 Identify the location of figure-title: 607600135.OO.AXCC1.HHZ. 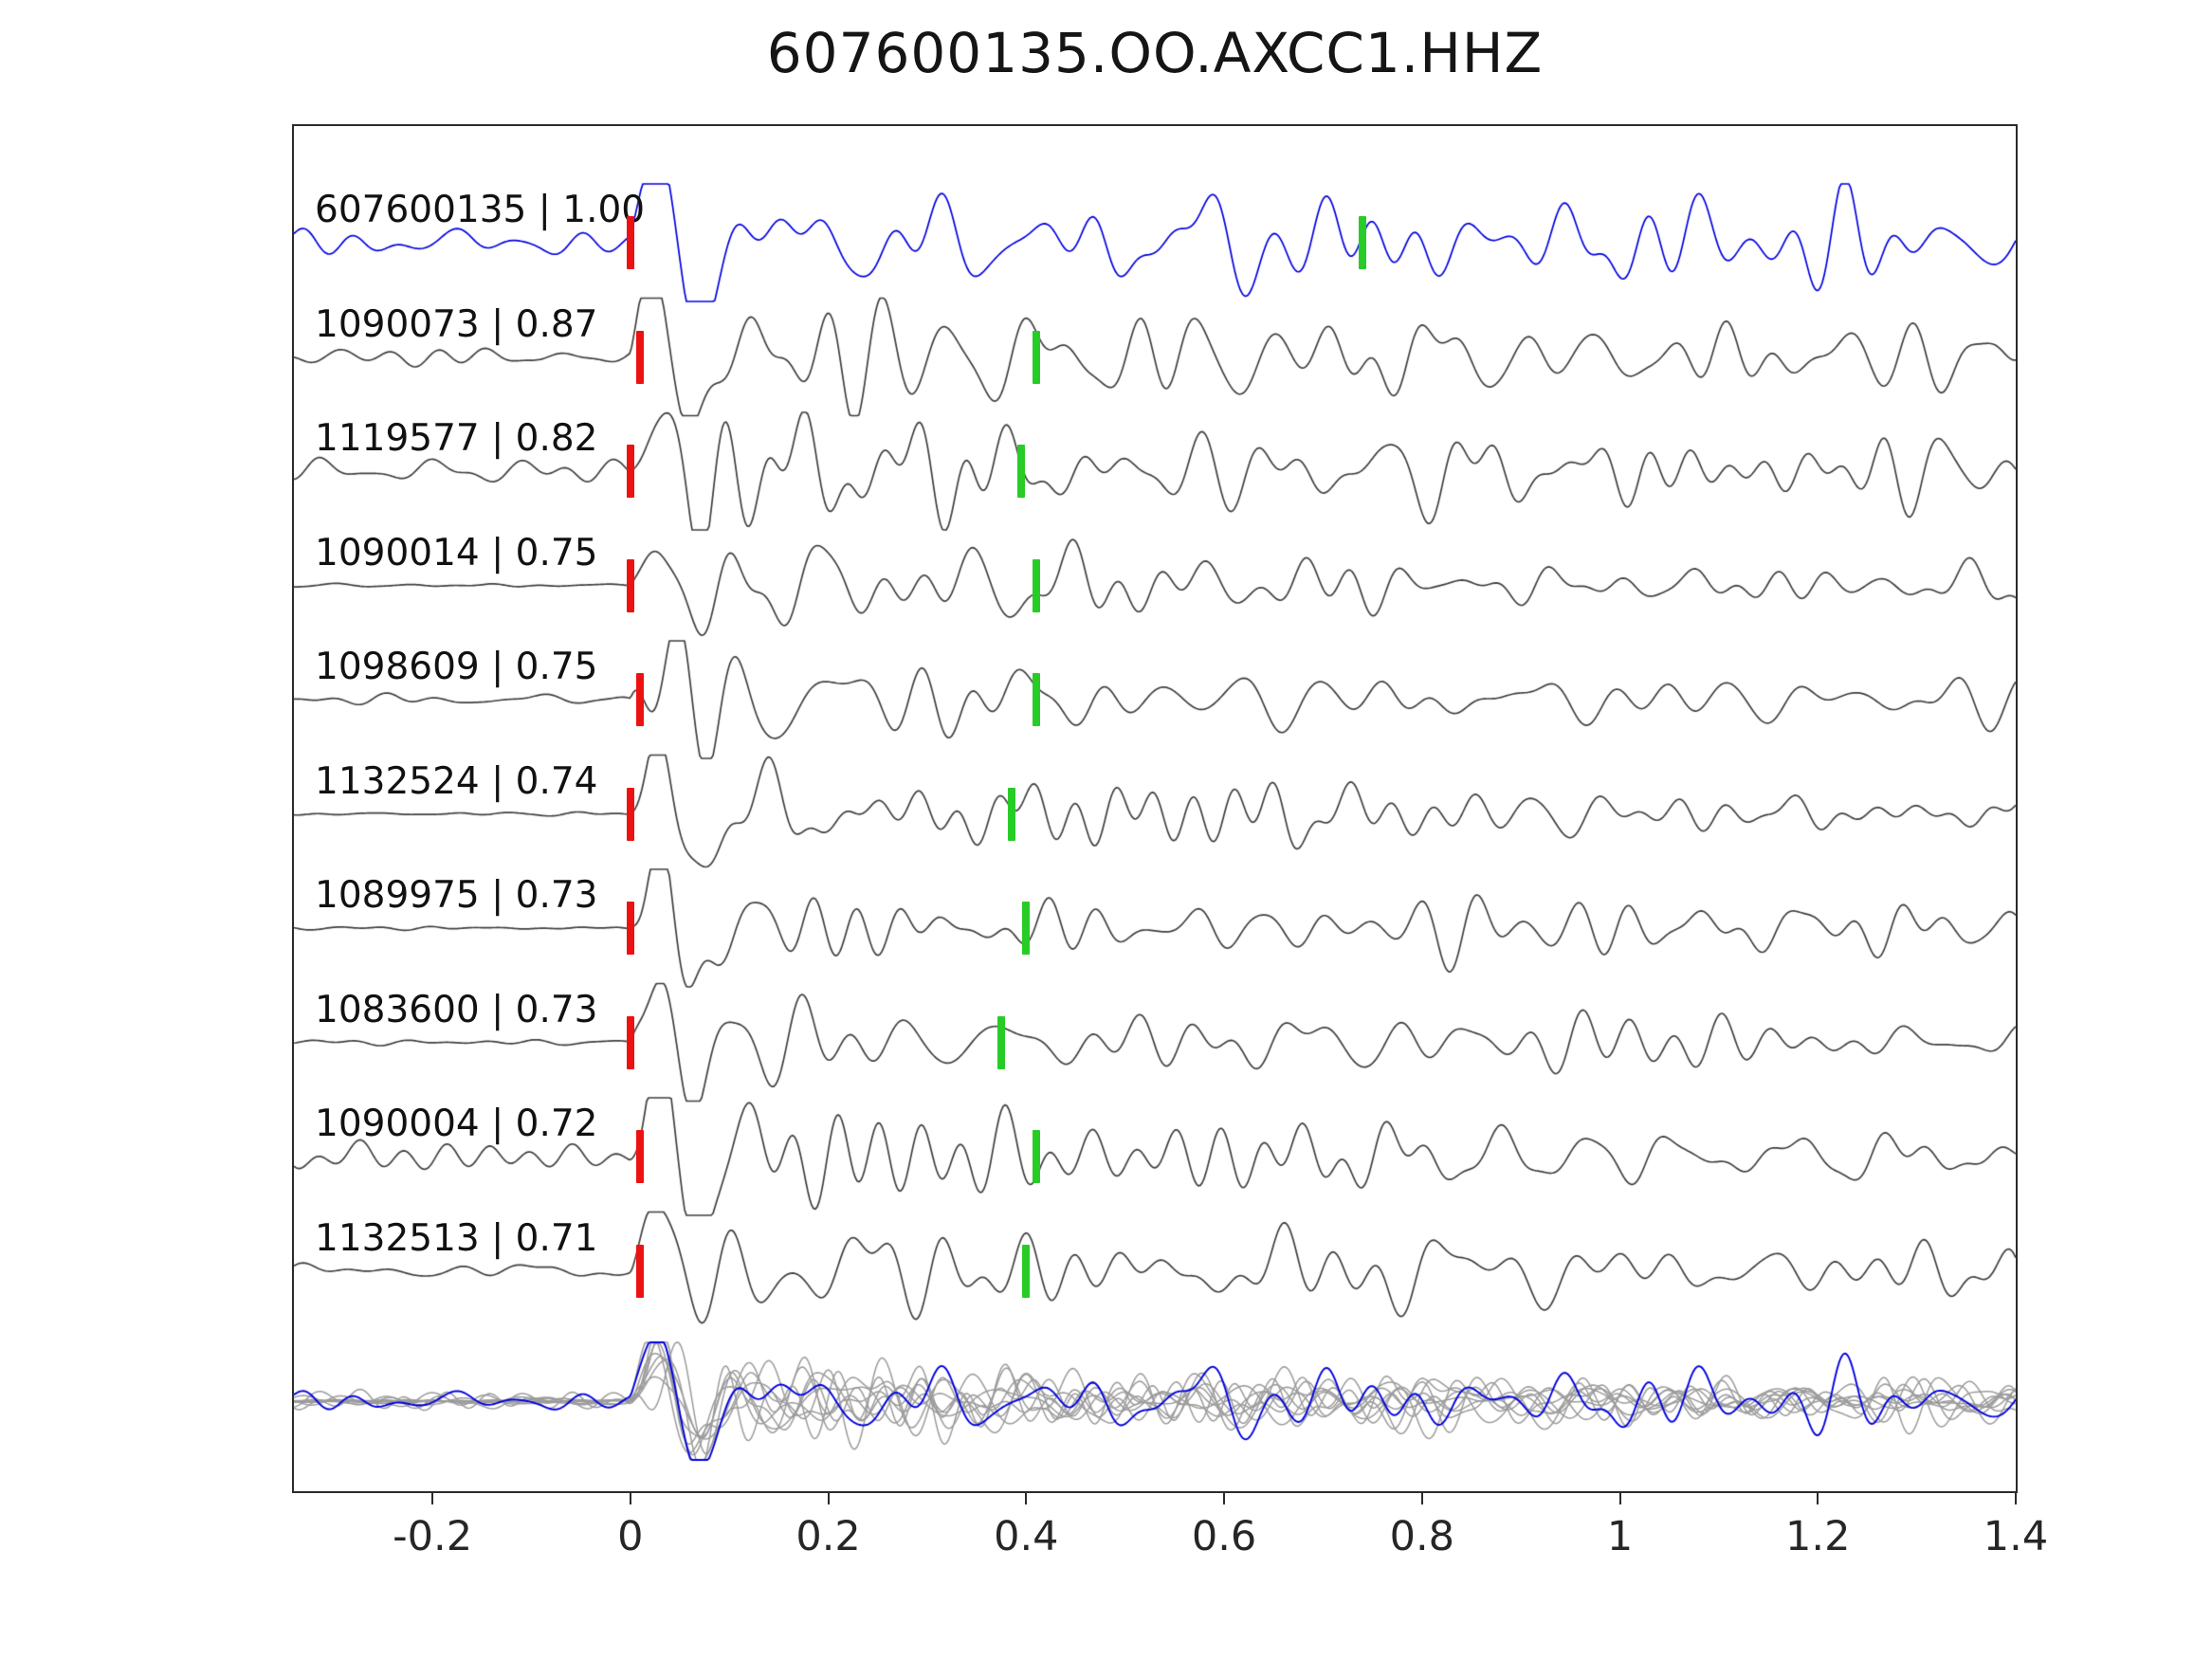
(1155, 53).